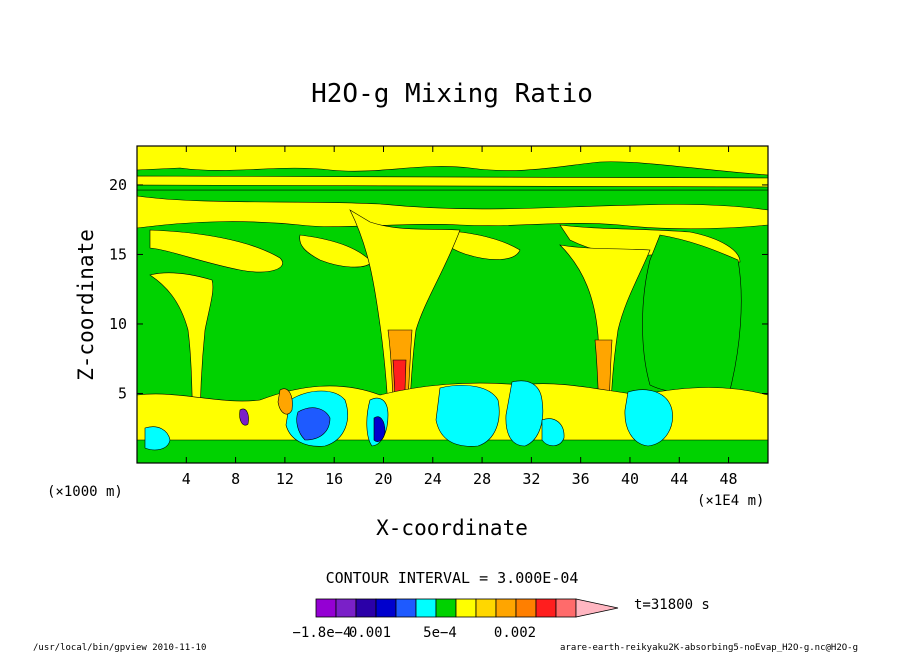 This screenshot has width=904, height=654. I want to click on x-tick-label: 4, so click(186, 479).